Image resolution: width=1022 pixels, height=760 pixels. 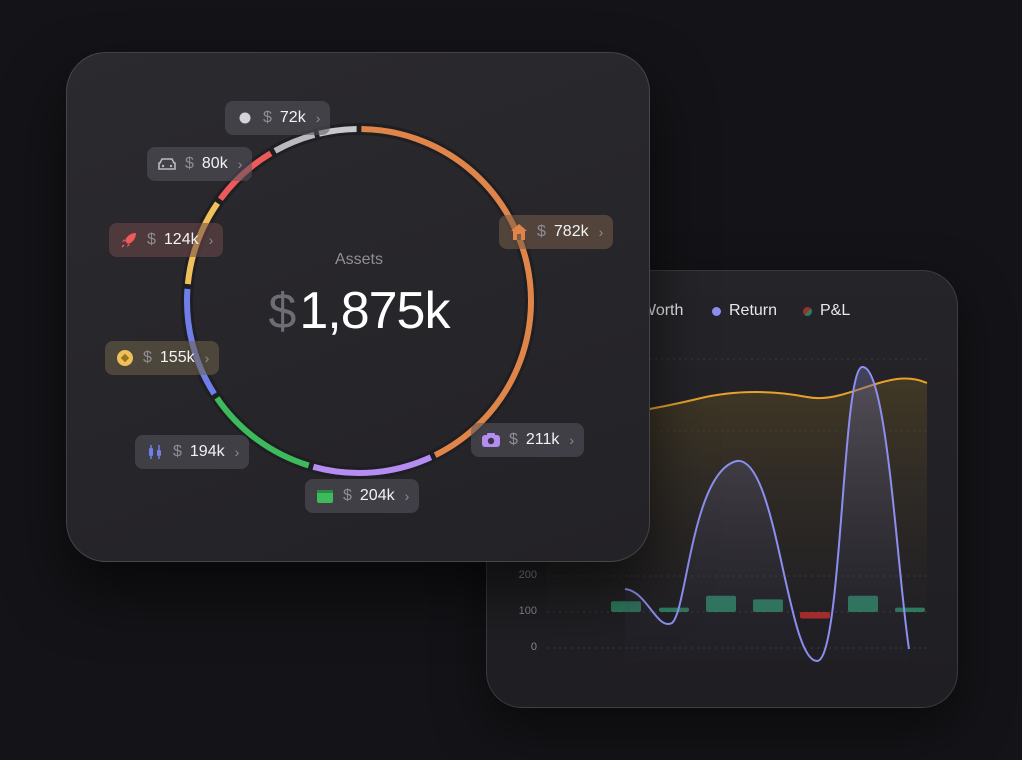 I want to click on assets-total: $1,875k, so click(x=359, y=311).